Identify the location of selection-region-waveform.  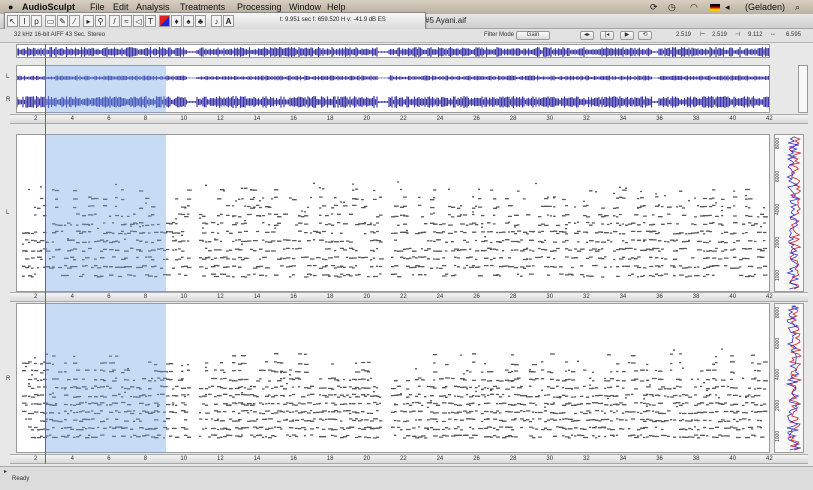
(106, 89).